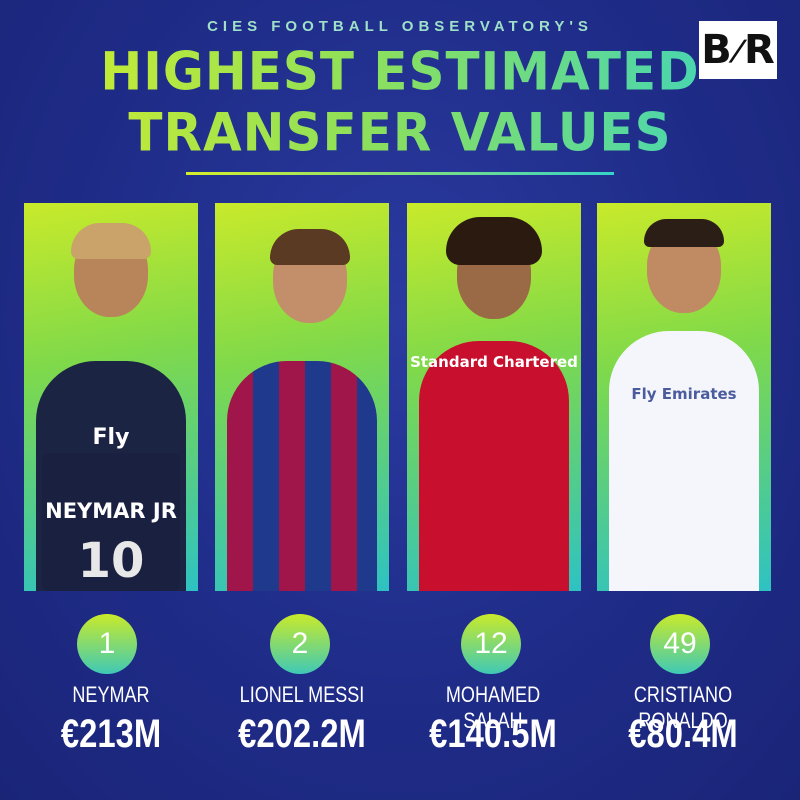  Describe the element at coordinates (683, 734) in the screenshot. I see `player-value-ronaldo: €80.4M` at that location.